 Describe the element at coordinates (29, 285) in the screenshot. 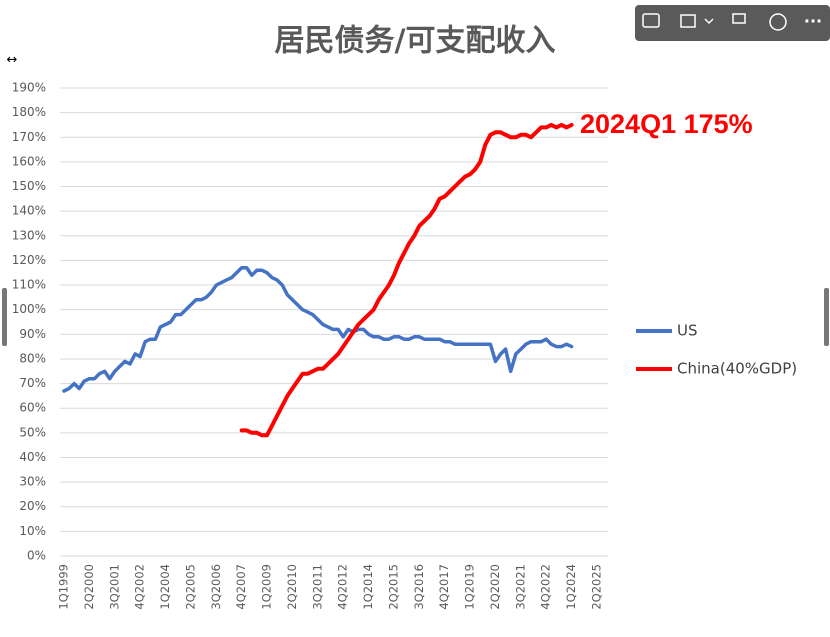

I see `y-tick-label: 110%` at that location.